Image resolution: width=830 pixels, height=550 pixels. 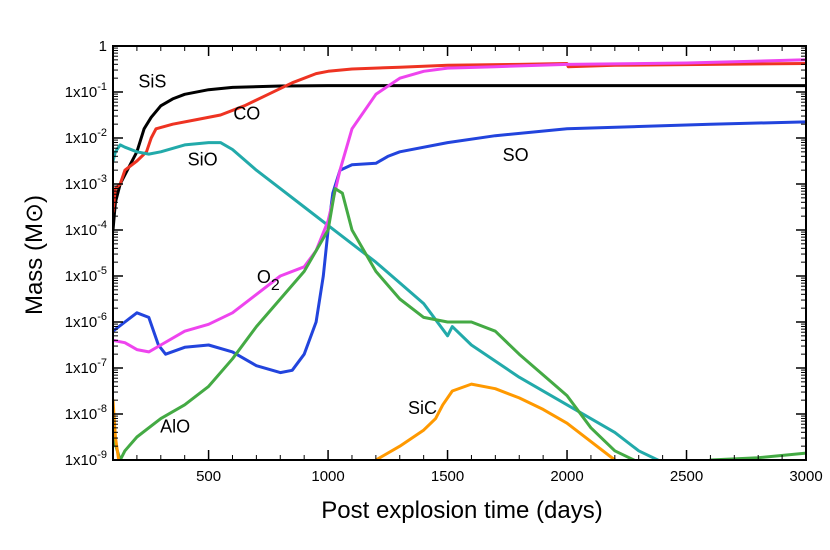 I want to click on y-tick-label: 1x10⁻², so click(x=86, y=137).